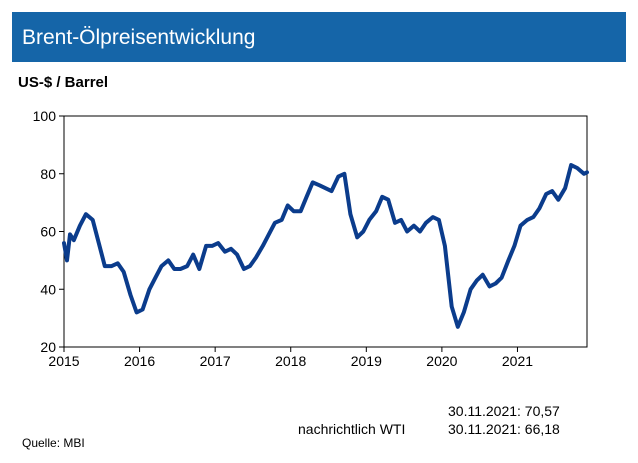  What do you see at coordinates (48, 347) in the screenshot?
I see `y-tick-label: 20` at bounding box center [48, 347].